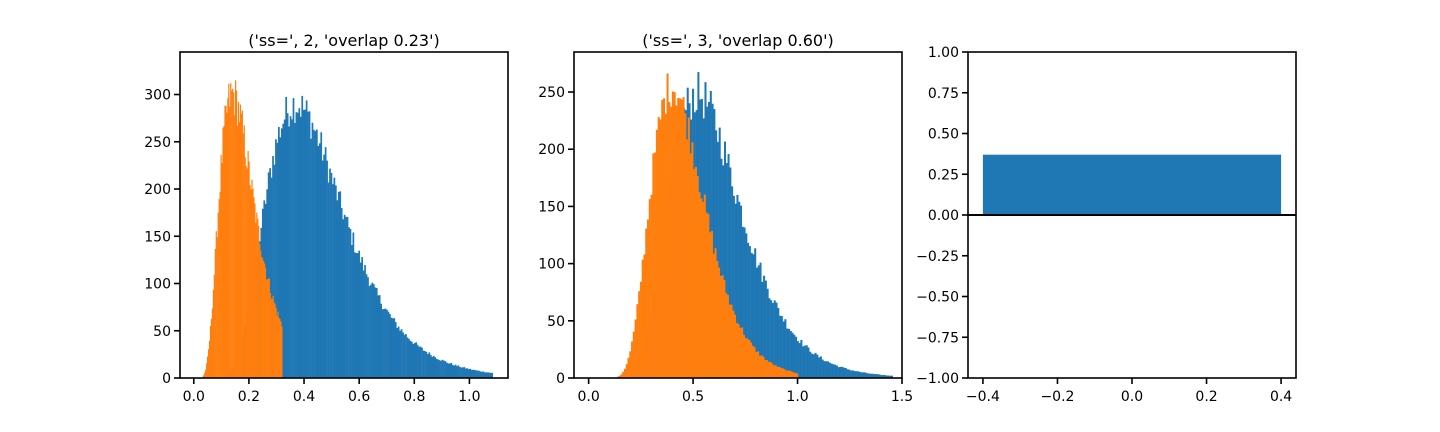  Describe the element at coordinates (157, 285) in the screenshot. I see `y-tick-label: 100` at that location.